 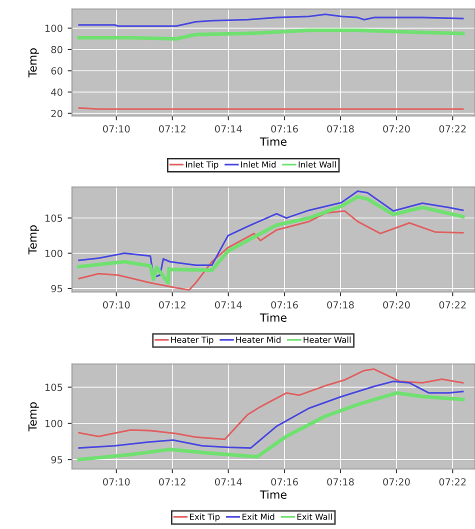 I want to click on y-tick-label: 60, so click(x=56, y=71).